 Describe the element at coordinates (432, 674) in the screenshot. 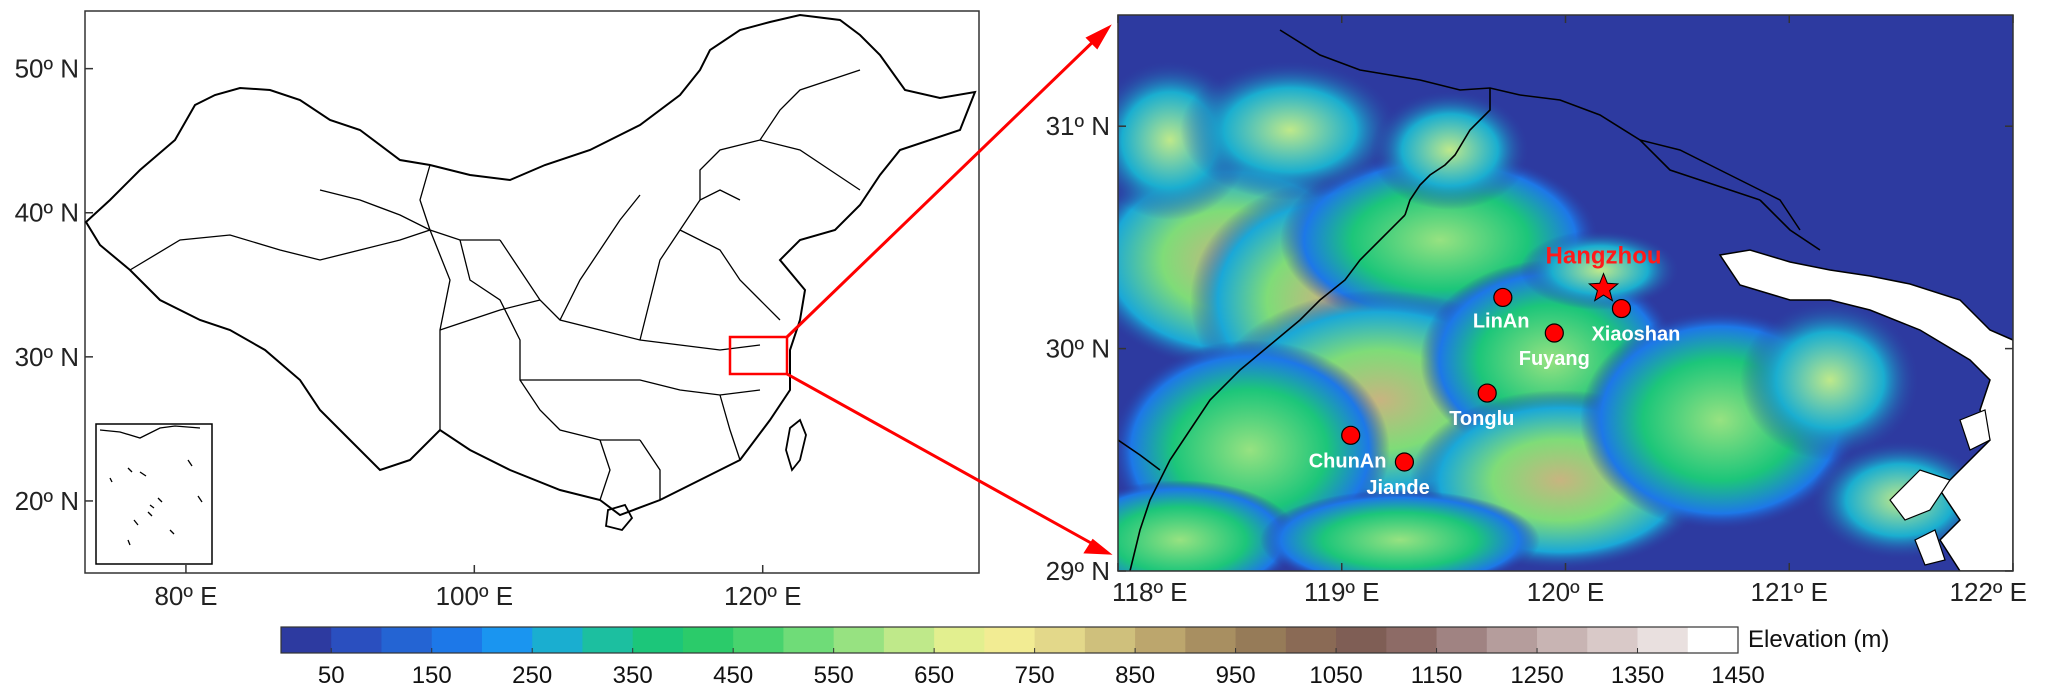

I see `colorbar-tick-label: 150` at that location.